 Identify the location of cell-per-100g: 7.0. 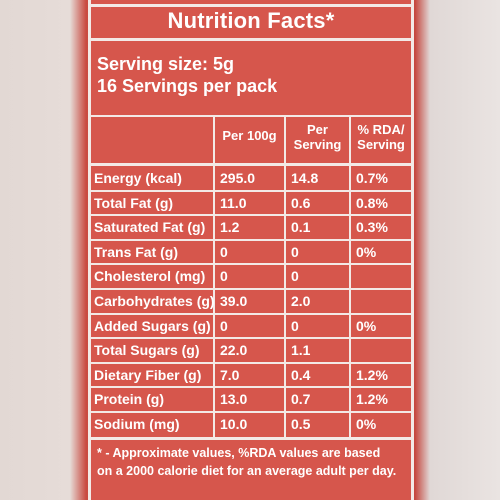
(230, 374).